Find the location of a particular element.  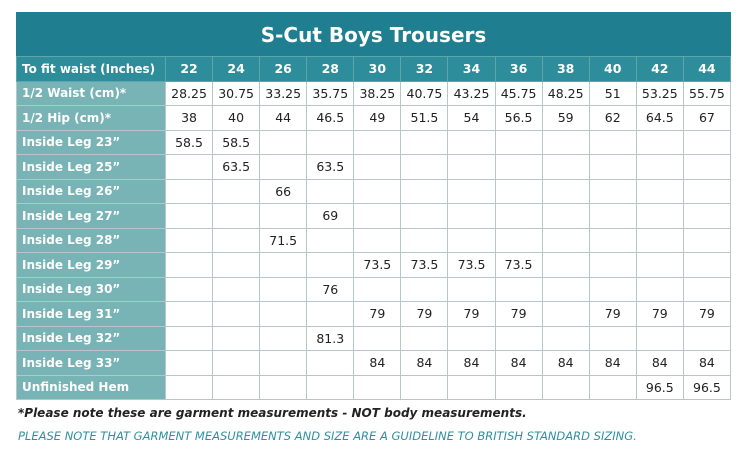

table-row: Inside Leg 33” 84 84 84 84 84 84 84 84 is located at coordinates (374, 363).